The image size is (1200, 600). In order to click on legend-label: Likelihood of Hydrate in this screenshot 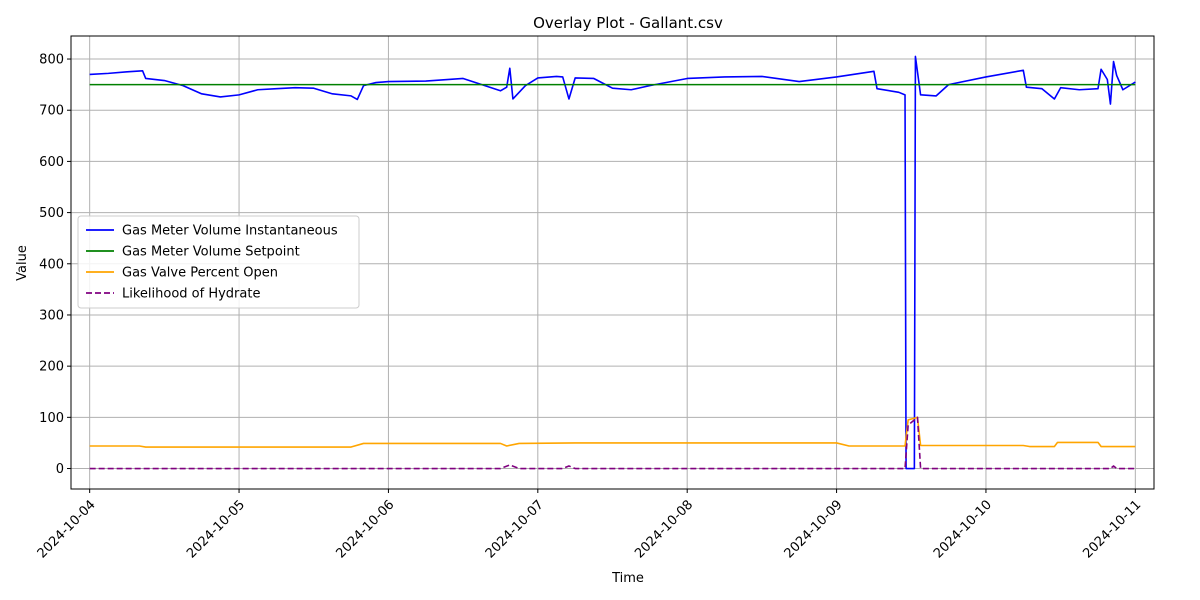, I will do `click(191, 294)`.